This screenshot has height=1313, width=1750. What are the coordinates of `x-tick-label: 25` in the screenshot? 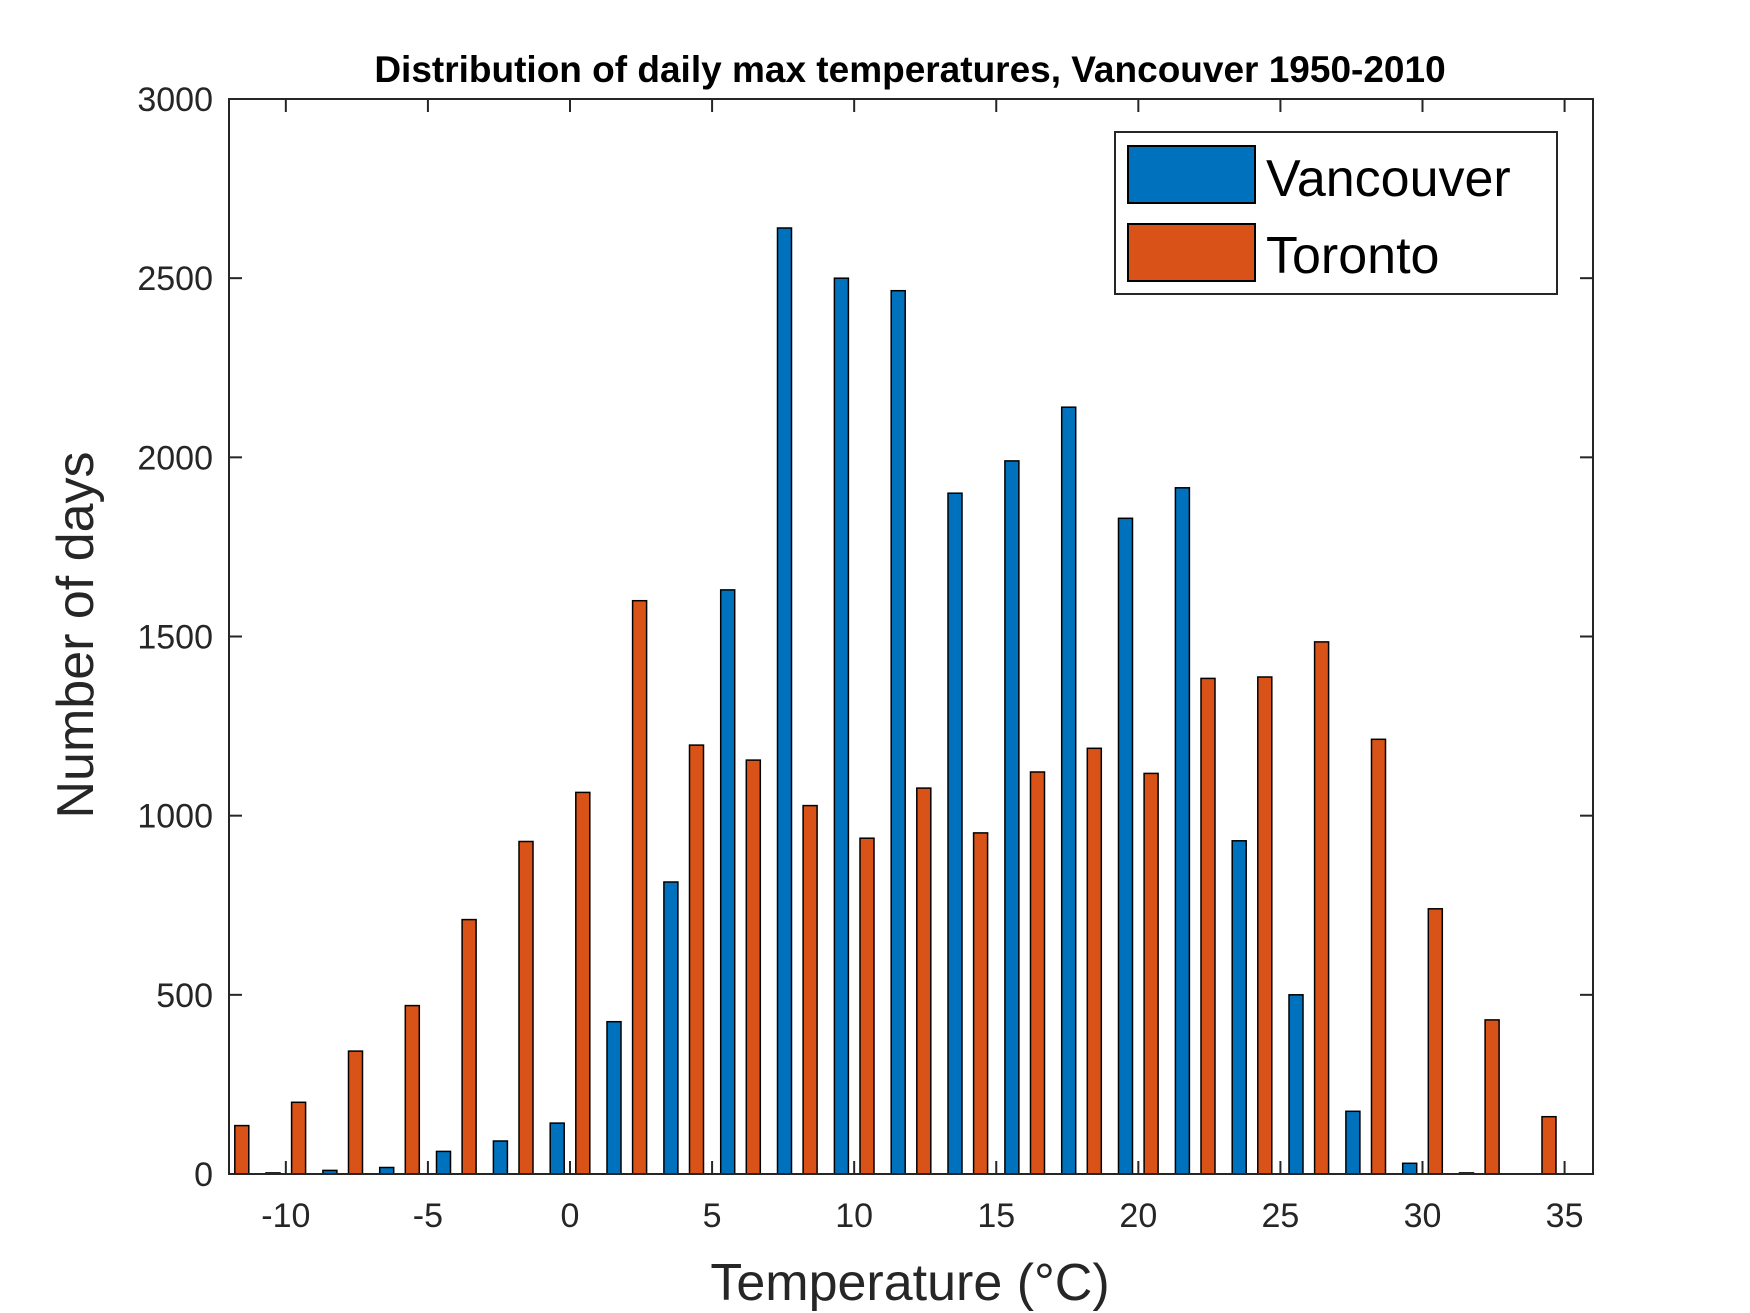 It's located at (1281, 1216).